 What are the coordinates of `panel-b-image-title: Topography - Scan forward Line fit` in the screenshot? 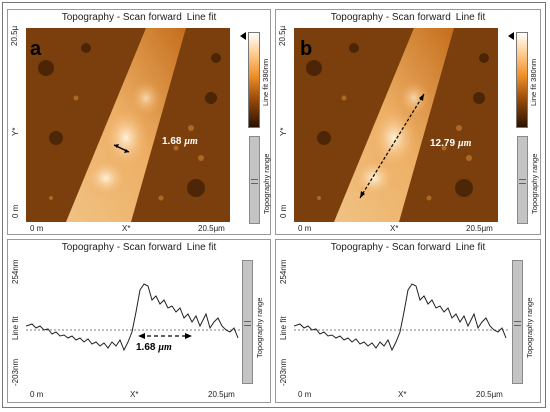 It's located at (408, 17).